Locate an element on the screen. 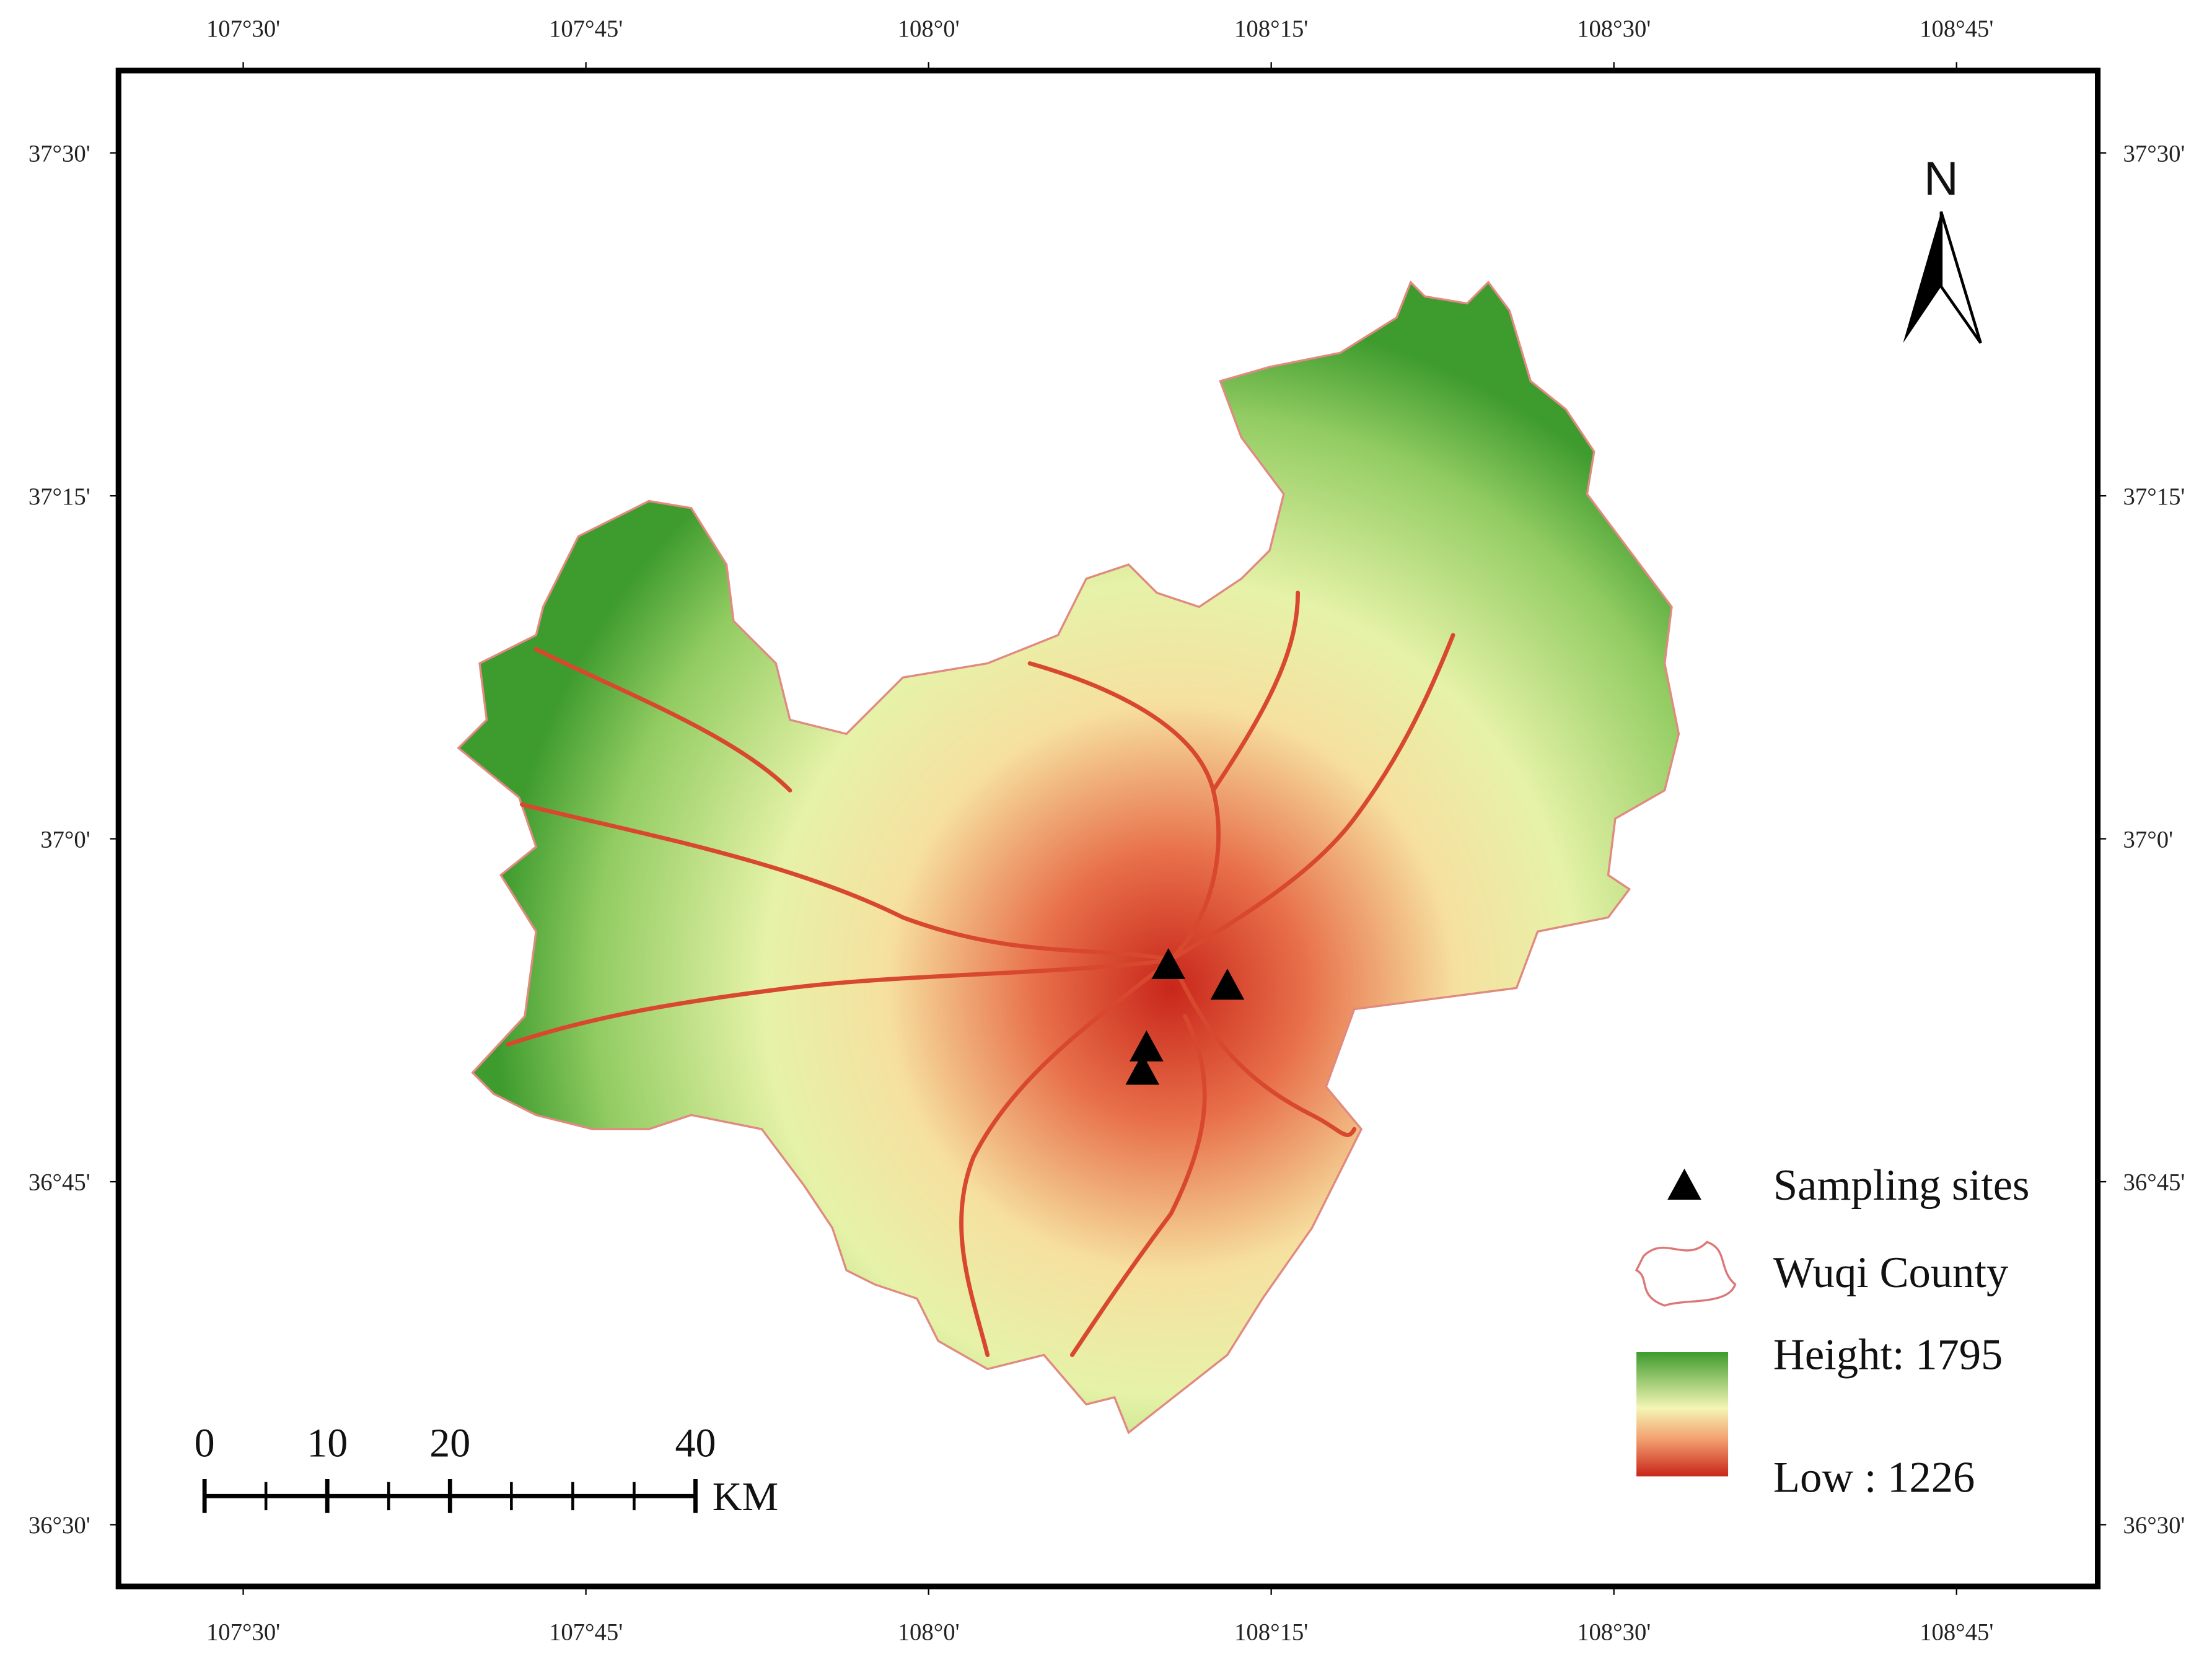 This screenshot has height=1657, width=2212. scale-bar-label: 10 is located at coordinates (327, 1444).